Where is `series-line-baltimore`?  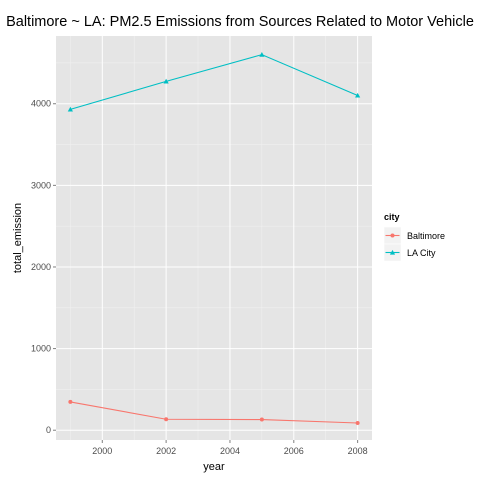
series-line-baltimore is located at coordinates (214, 412).